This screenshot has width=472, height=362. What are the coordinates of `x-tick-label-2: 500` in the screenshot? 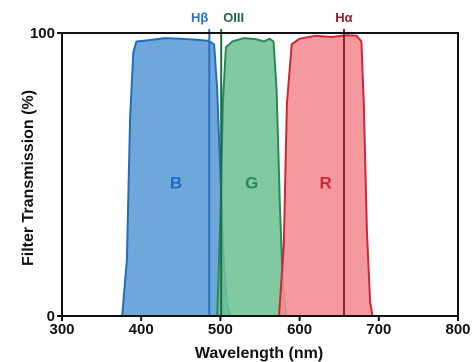 It's located at (220, 329).